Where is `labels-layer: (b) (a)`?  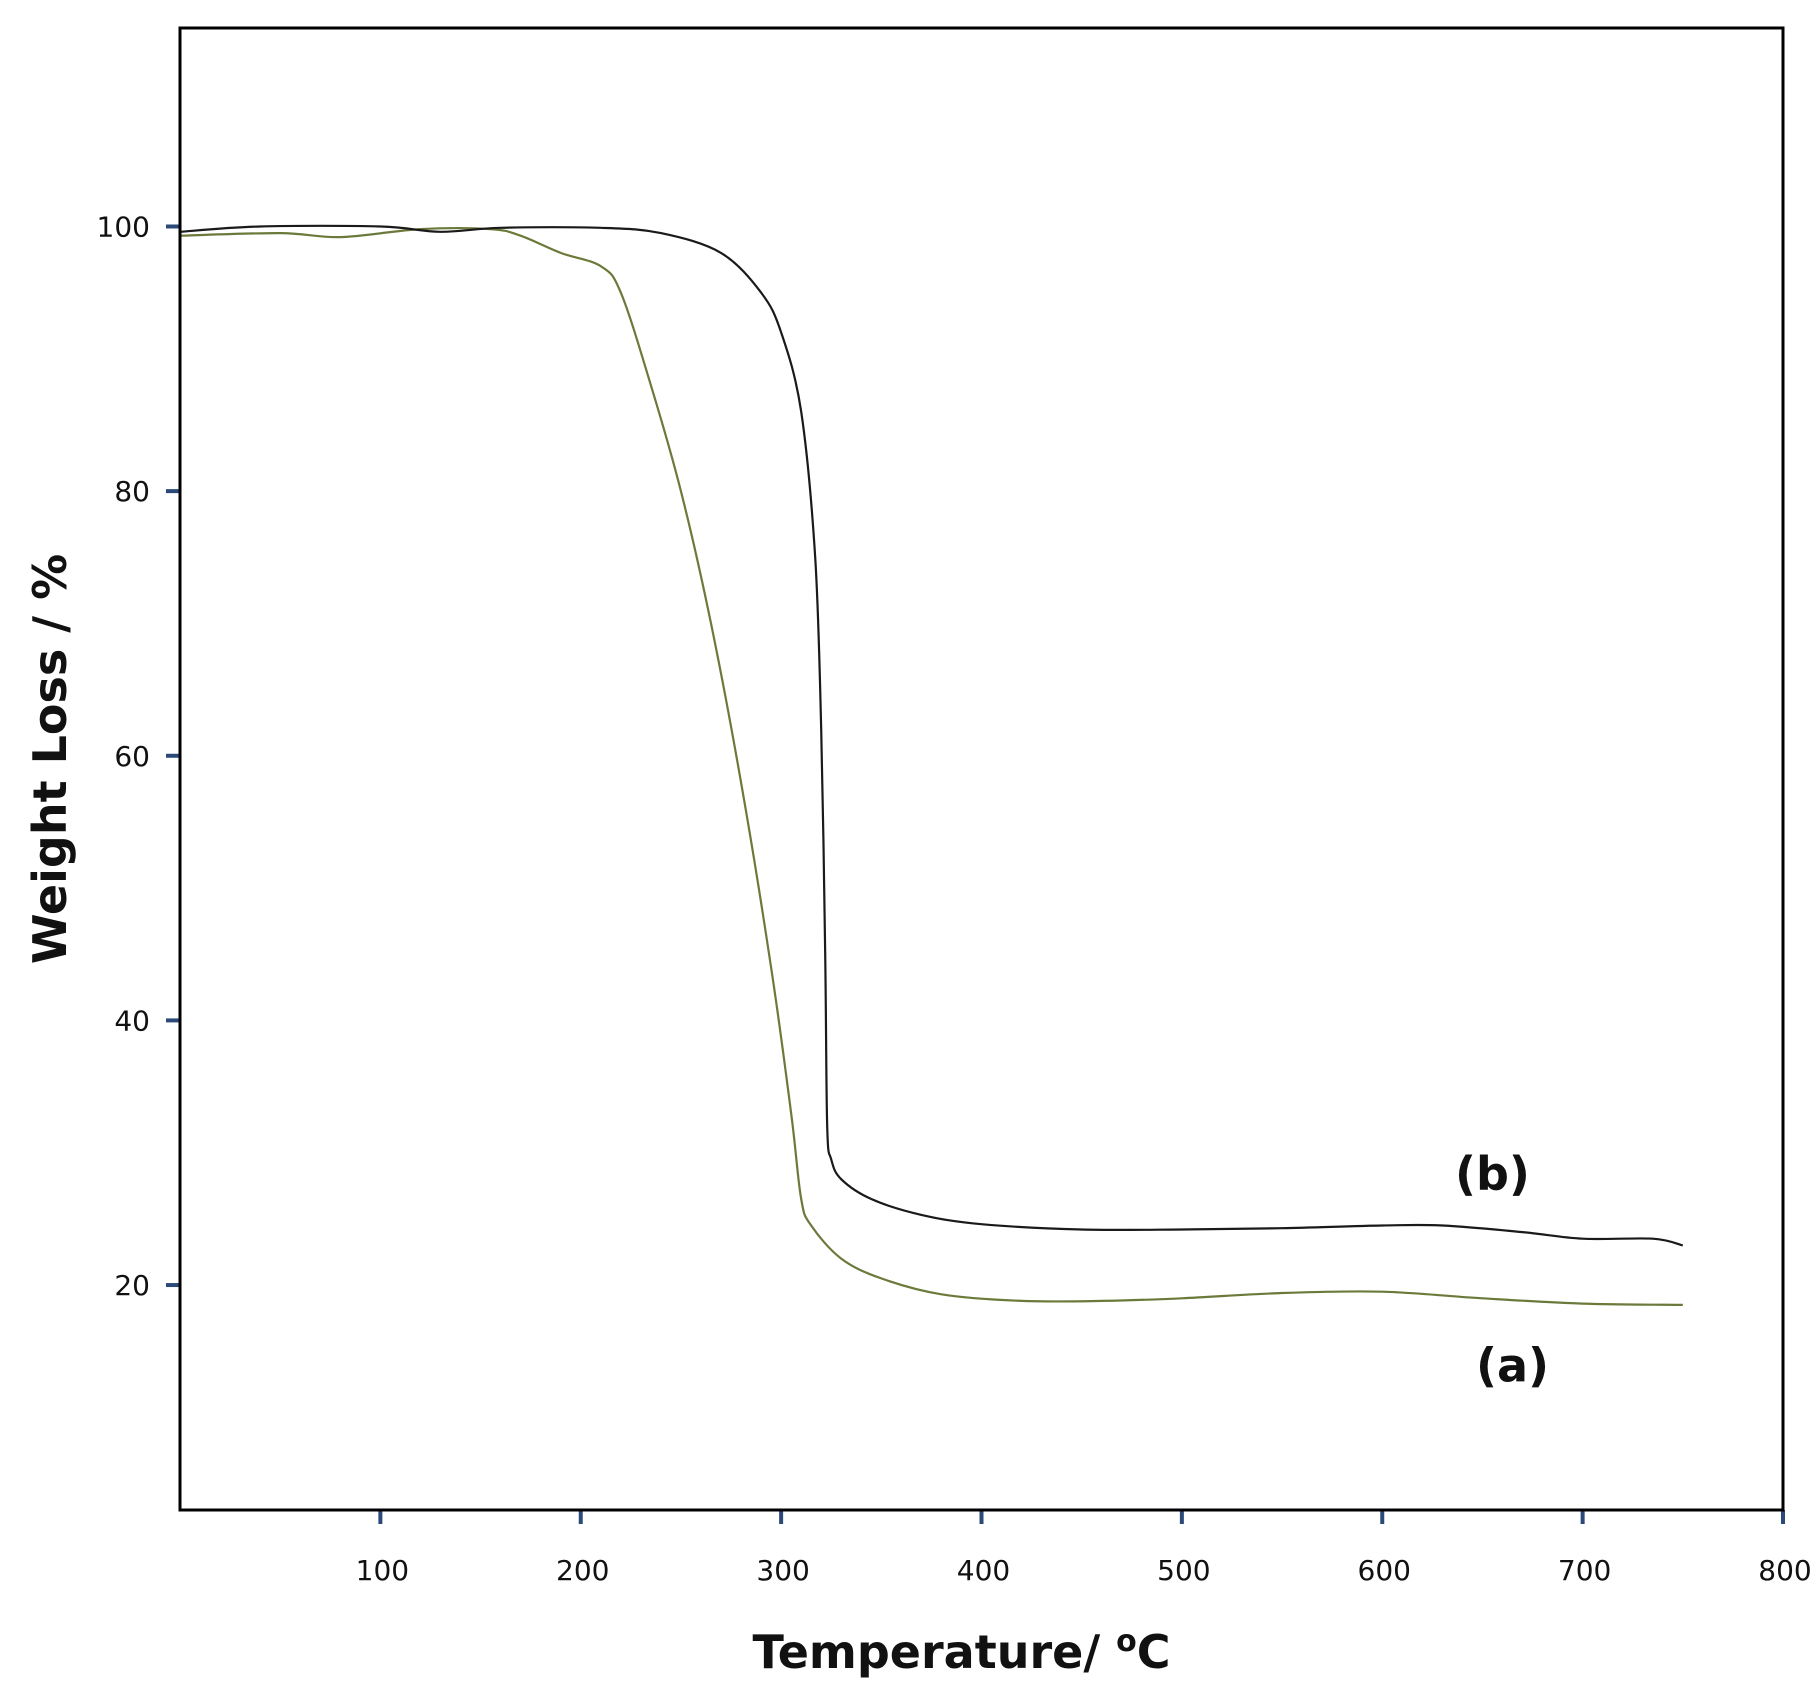
labels-layer: (b) (a) is located at coordinates (1502, 1270).